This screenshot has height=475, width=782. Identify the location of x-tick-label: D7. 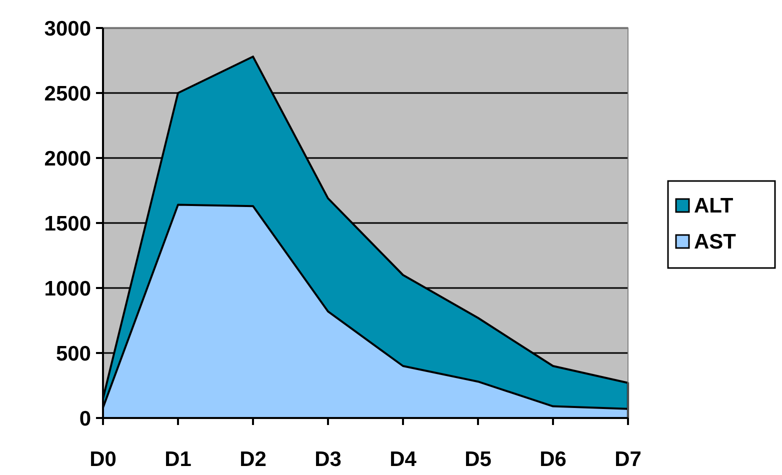
(628, 459).